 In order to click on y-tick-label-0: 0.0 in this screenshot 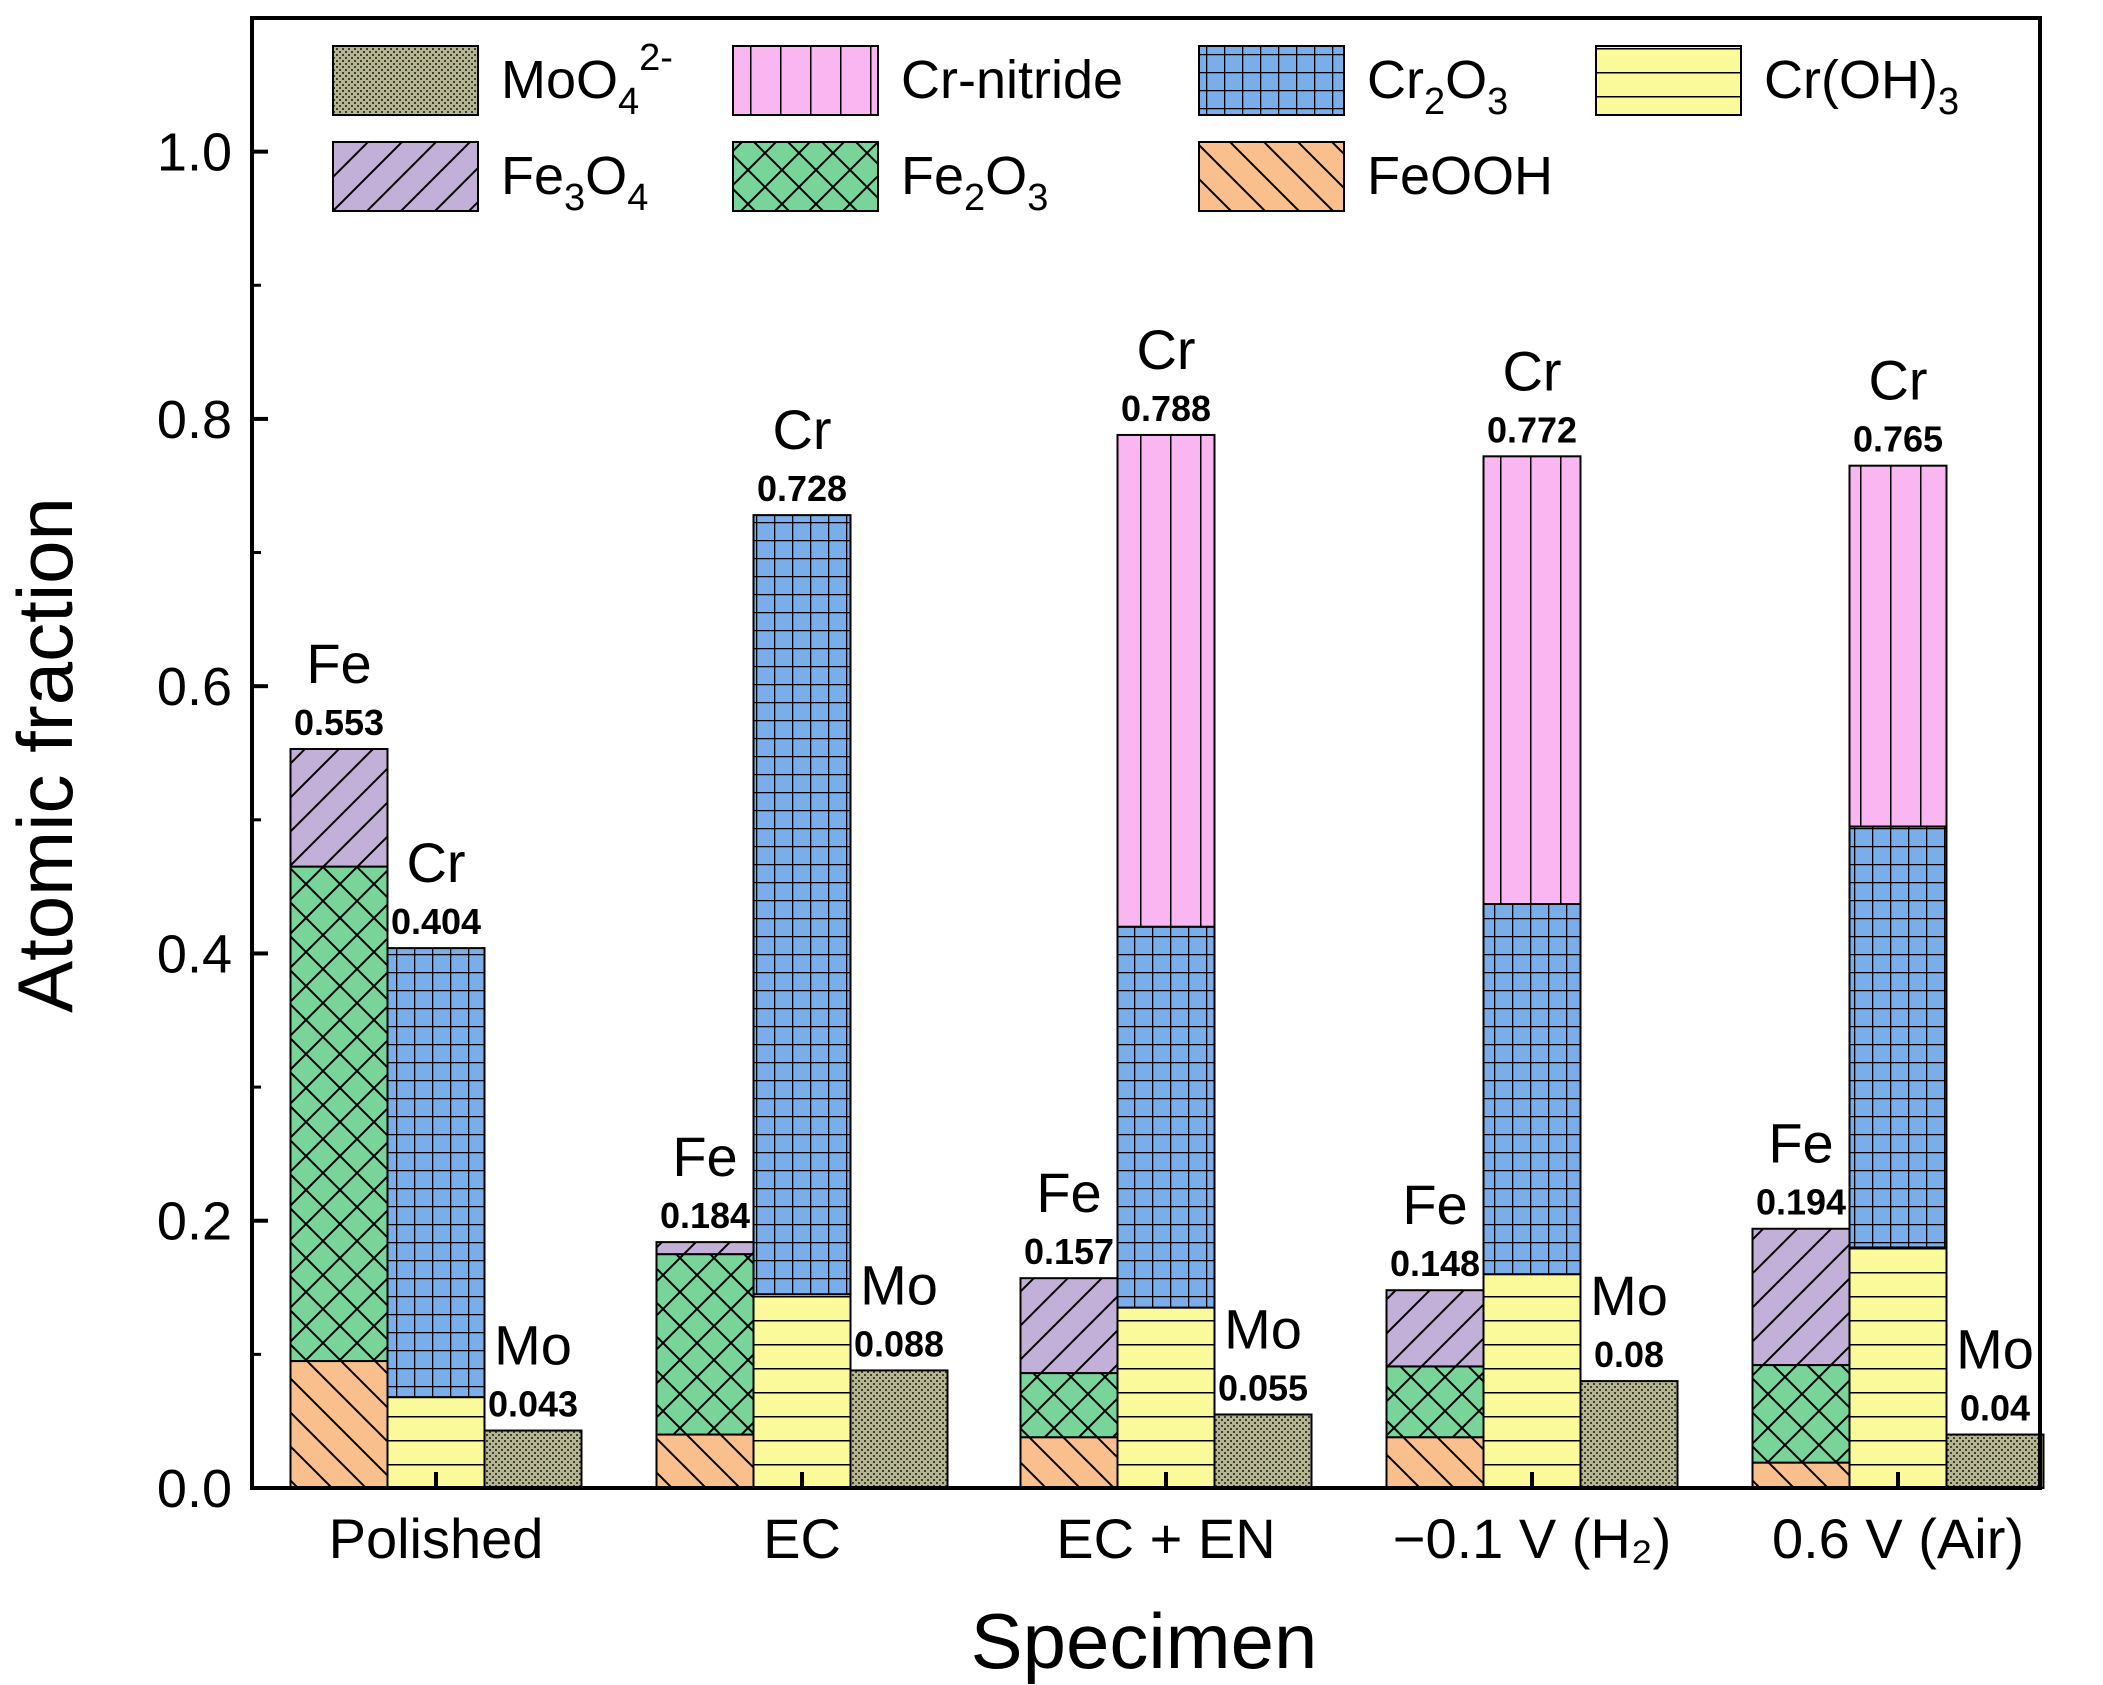, I will do `click(194, 1489)`.